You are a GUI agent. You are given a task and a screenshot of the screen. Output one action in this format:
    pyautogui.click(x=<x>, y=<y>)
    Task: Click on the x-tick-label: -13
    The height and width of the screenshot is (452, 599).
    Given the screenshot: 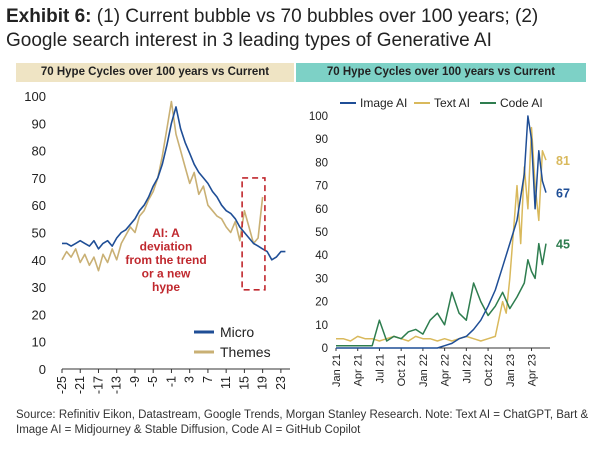 What is the action you would take?
    pyautogui.click(x=117, y=385)
    